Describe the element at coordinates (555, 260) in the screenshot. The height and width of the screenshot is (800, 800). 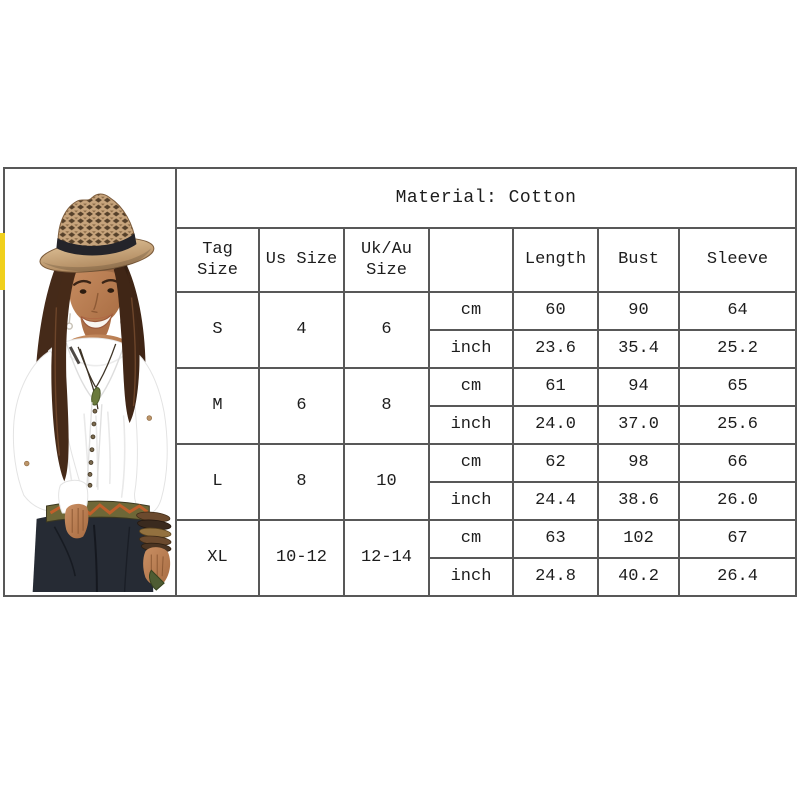
I see `header-length: Length` at that location.